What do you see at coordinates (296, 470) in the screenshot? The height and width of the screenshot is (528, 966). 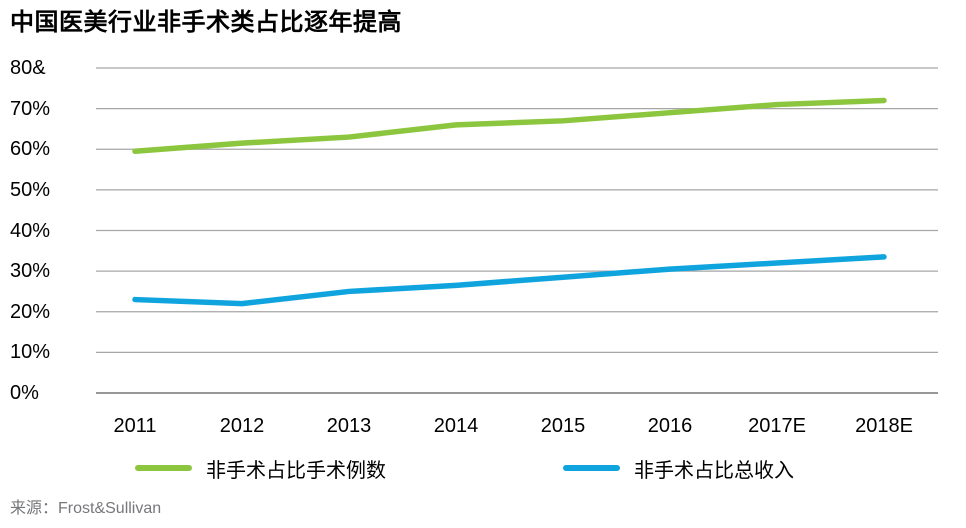 I see `legend-label-nonsurgical-cases: 非手术占比手术例数` at bounding box center [296, 470].